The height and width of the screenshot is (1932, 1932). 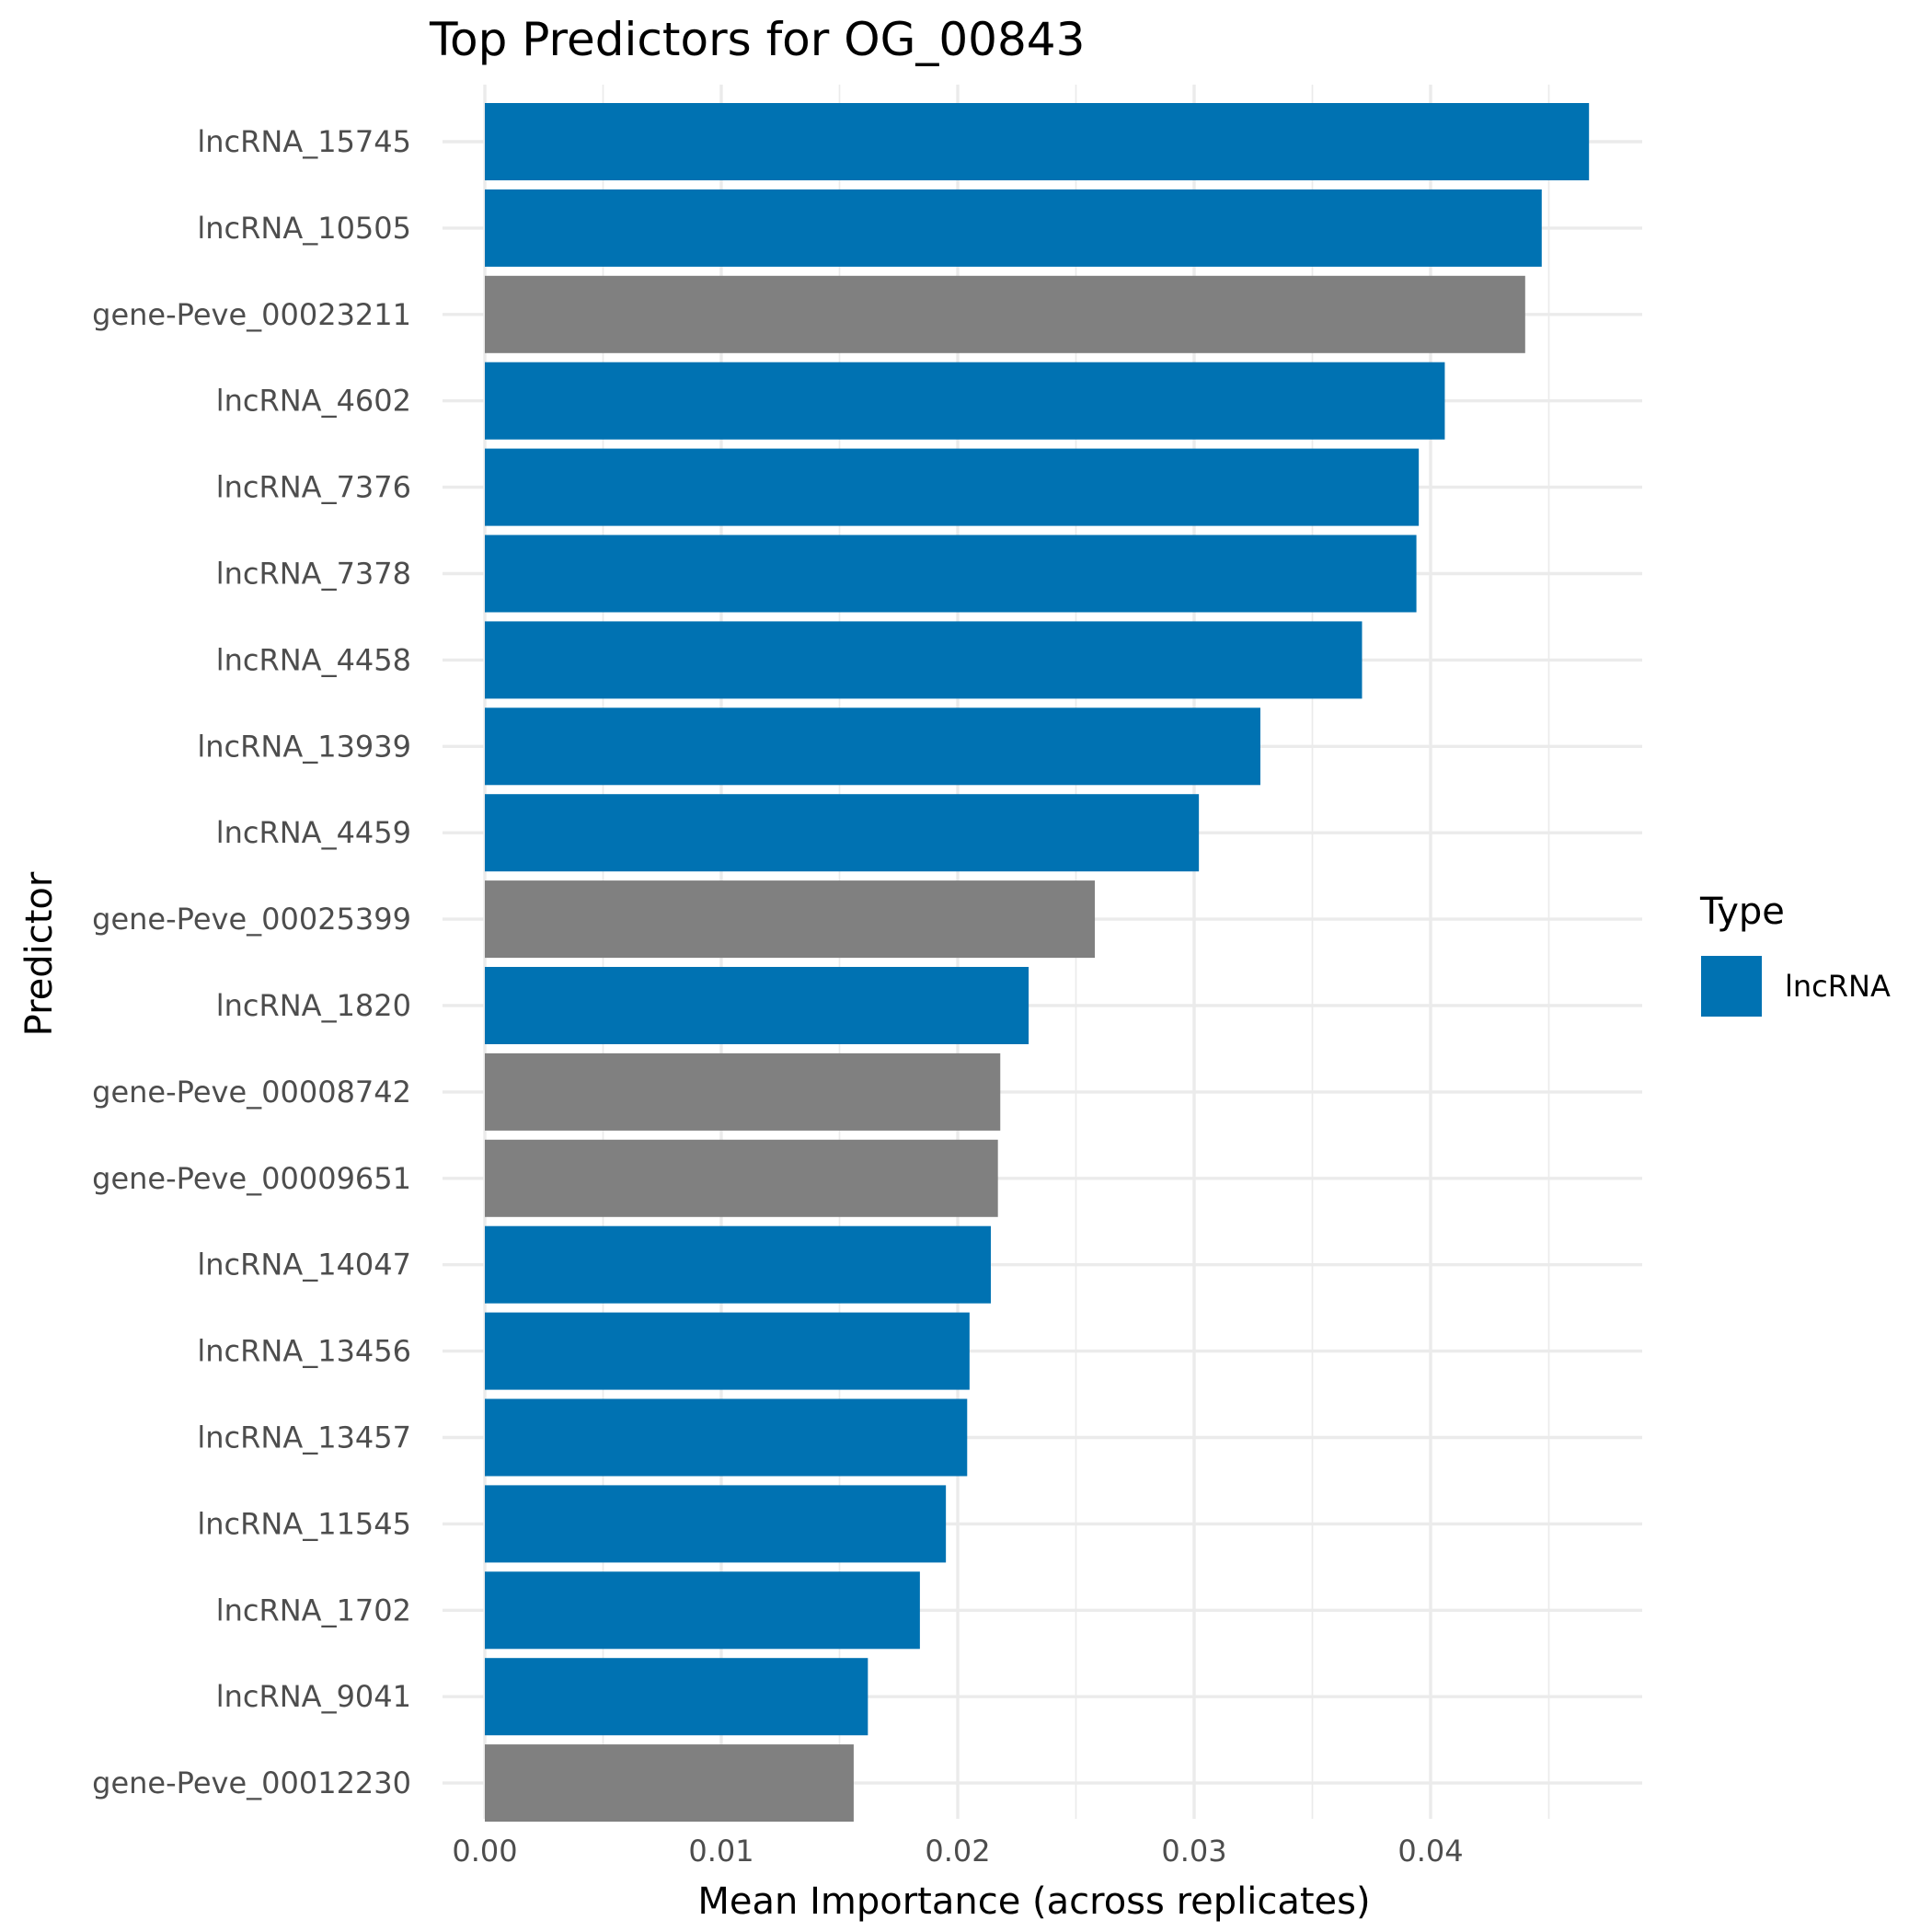 What do you see at coordinates (757, 39) in the screenshot?
I see `chart-title: Top Predictors for OG_00843` at bounding box center [757, 39].